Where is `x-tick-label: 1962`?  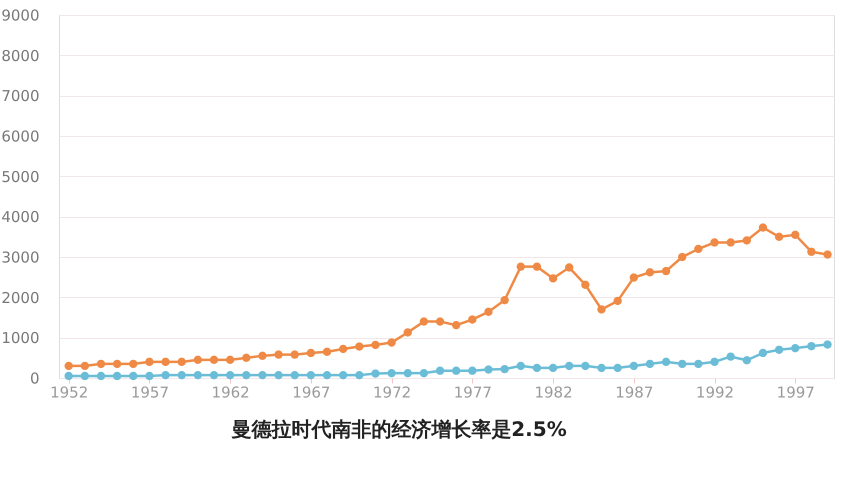
x-tick-label: 1962 is located at coordinates (231, 393).